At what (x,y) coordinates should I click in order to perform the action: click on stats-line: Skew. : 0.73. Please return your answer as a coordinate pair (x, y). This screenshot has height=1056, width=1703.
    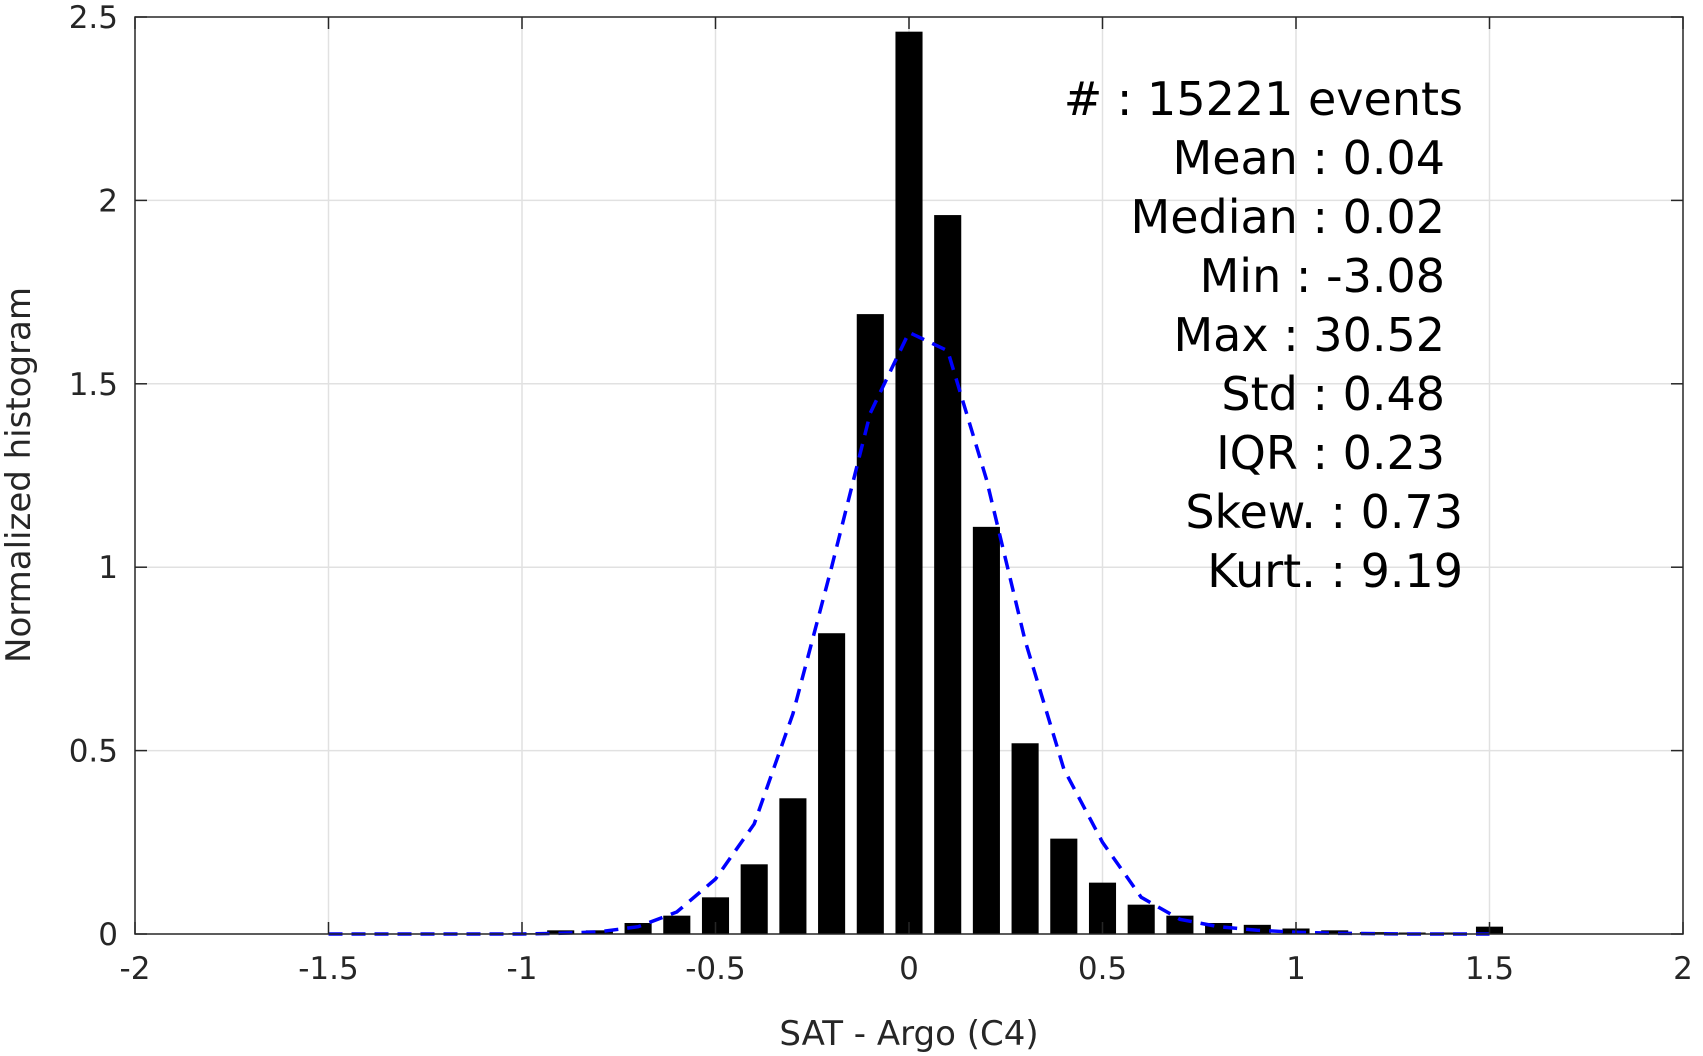
    Looking at the image, I should click on (1324, 512).